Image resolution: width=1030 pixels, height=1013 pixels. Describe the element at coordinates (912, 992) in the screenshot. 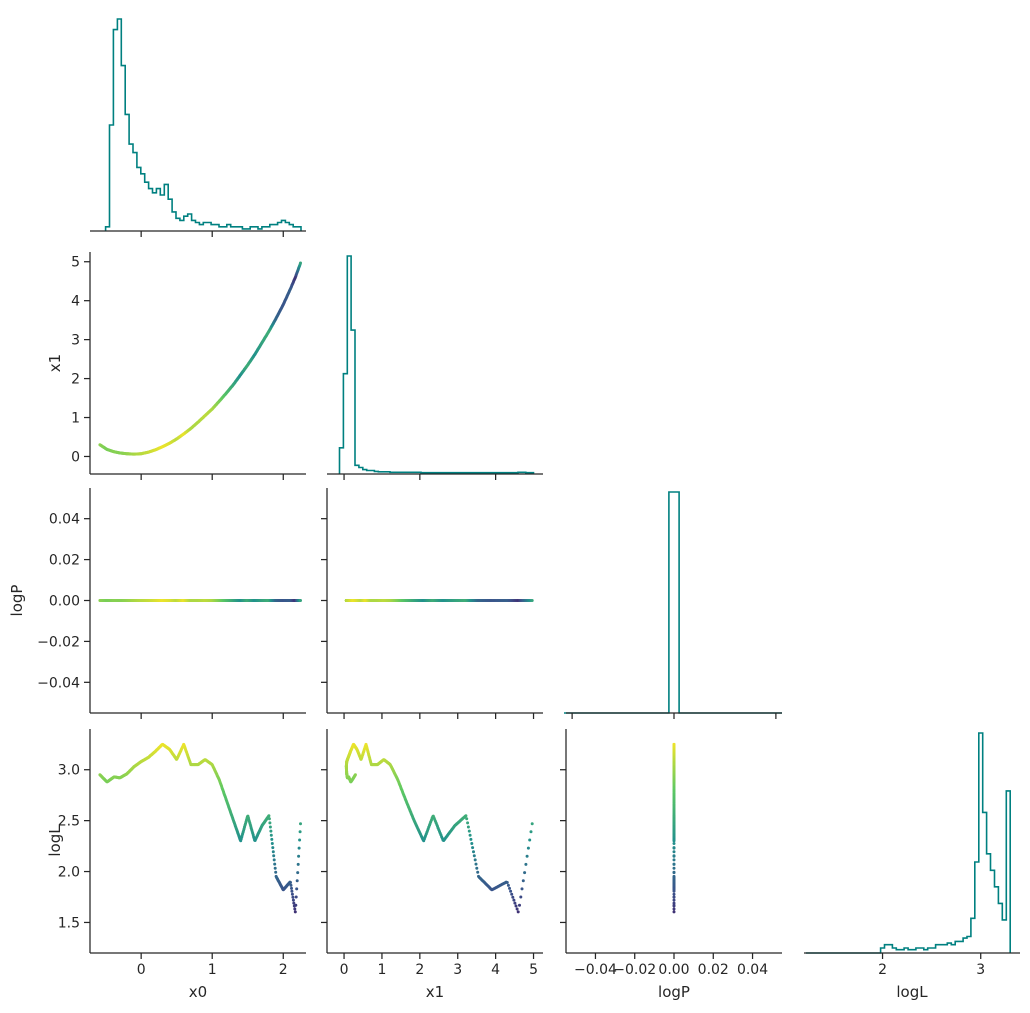

I see `x-axis-label: logL` at that location.